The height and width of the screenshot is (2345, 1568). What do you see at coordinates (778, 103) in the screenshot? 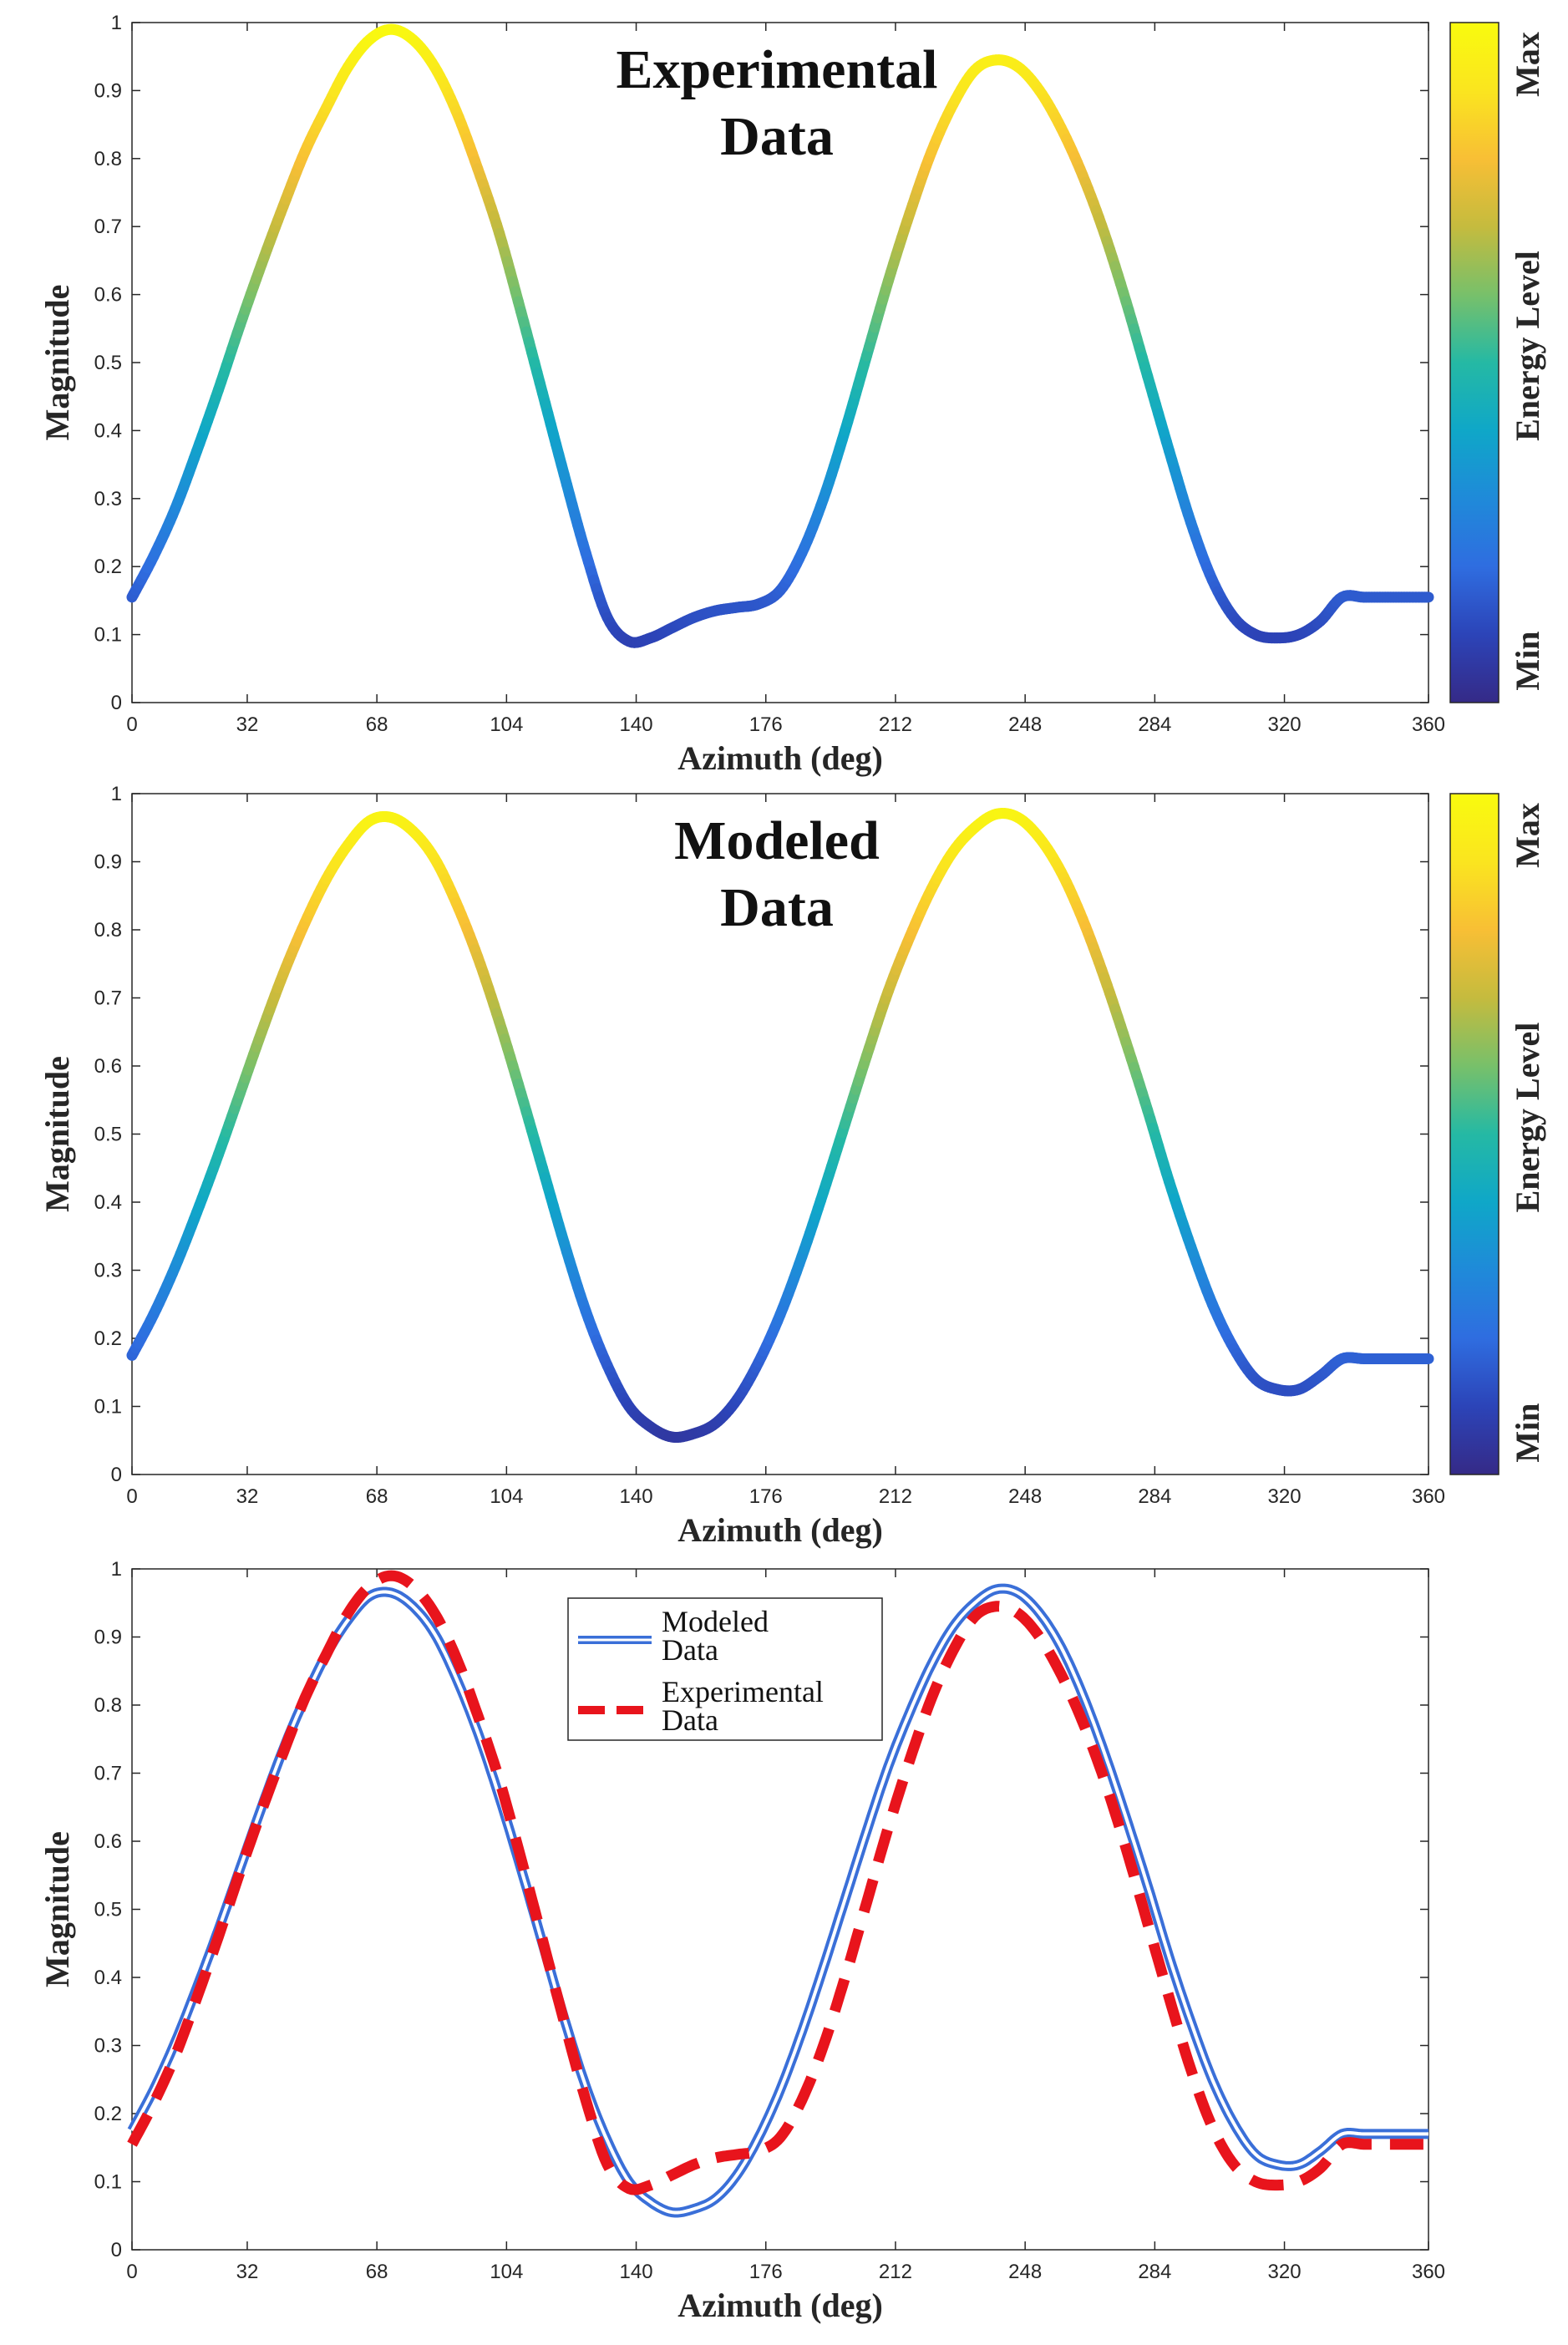
I see `panel-title: Experimental Data` at bounding box center [778, 103].